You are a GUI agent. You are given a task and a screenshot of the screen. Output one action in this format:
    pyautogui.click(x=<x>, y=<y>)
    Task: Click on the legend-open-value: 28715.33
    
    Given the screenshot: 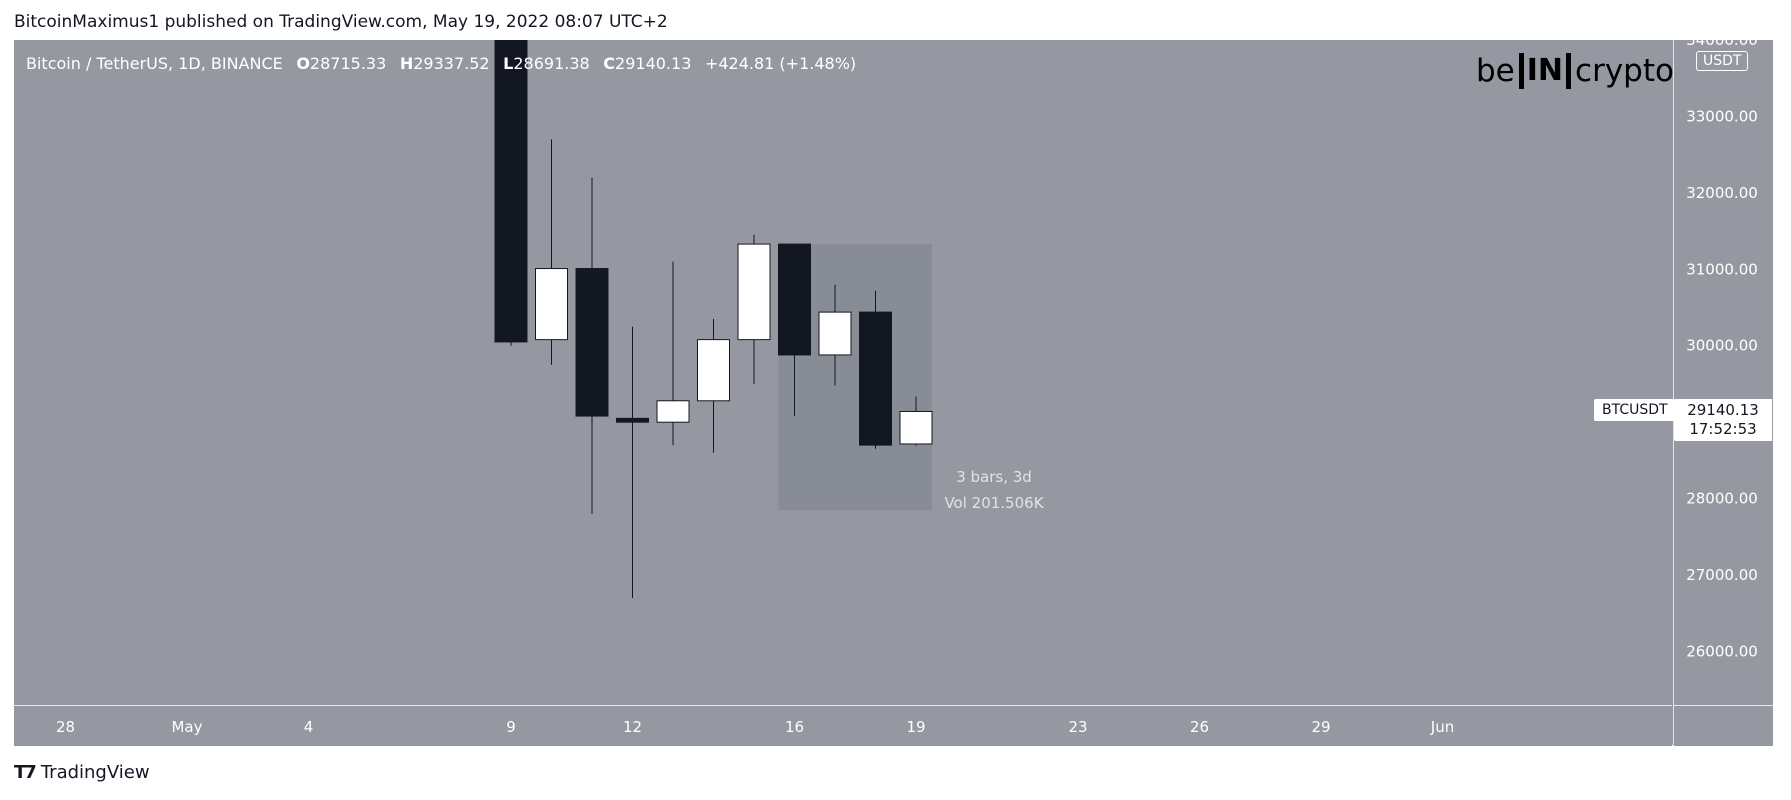 What is the action you would take?
    pyautogui.click(x=348, y=63)
    